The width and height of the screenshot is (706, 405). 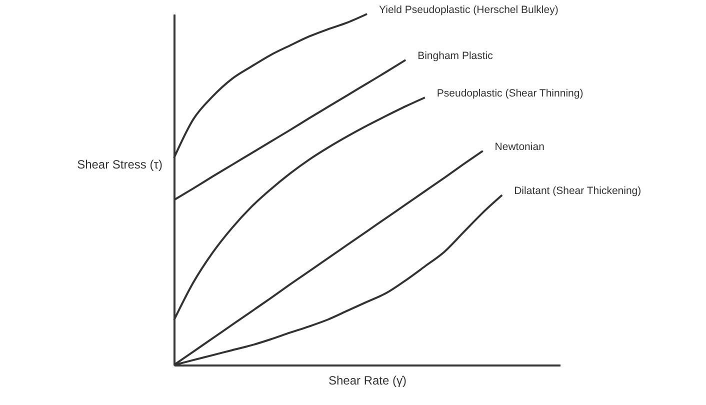 What do you see at coordinates (455, 56) in the screenshot?
I see `series-label: Bingham Plastic` at bounding box center [455, 56].